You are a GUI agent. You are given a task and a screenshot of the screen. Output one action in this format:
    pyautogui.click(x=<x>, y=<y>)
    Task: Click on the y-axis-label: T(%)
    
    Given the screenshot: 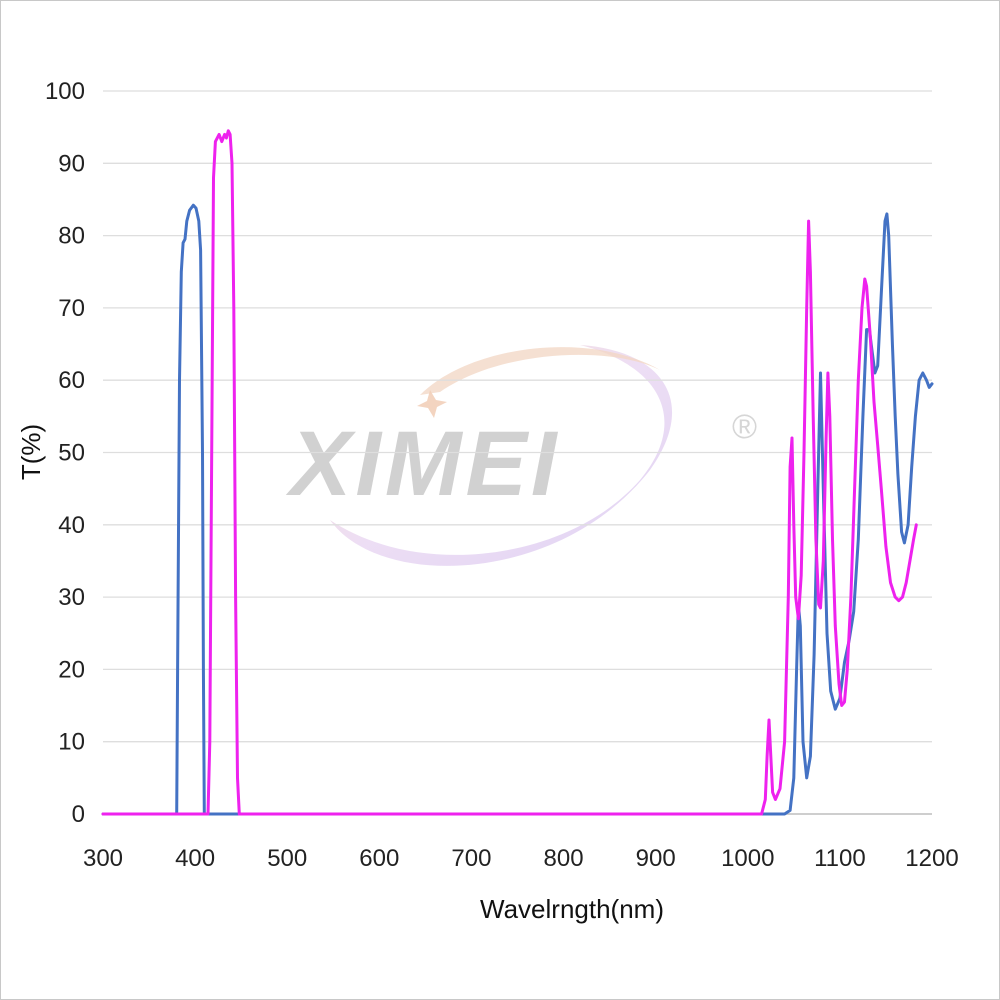 What is the action you would take?
    pyautogui.click(x=31, y=452)
    